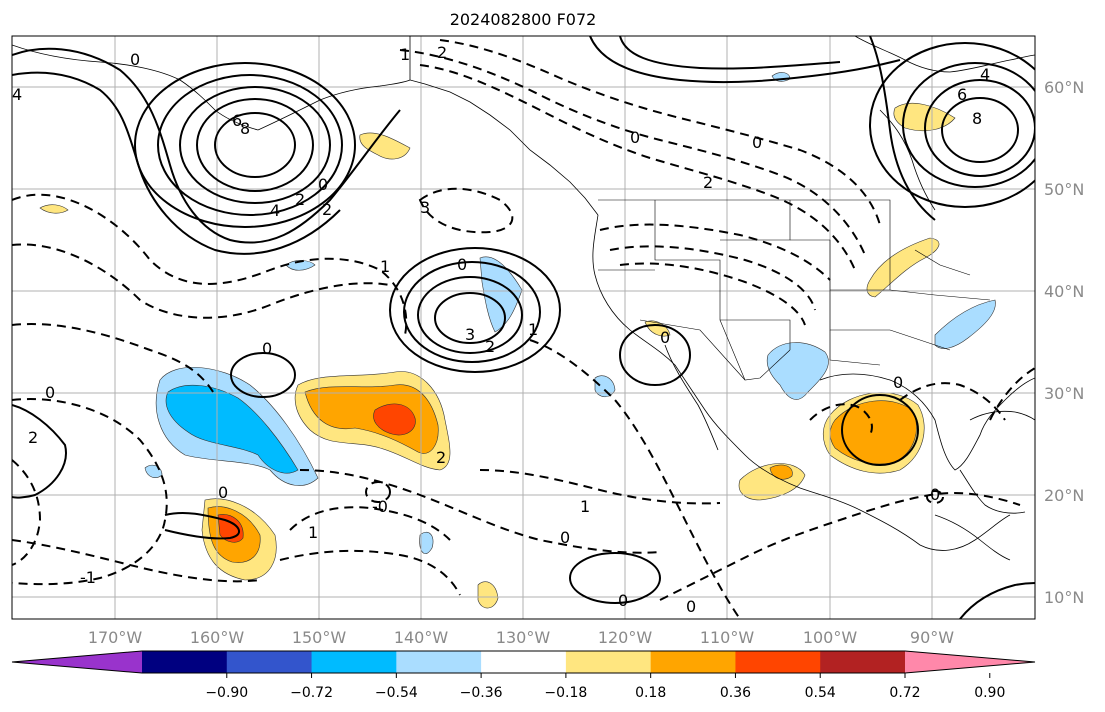 Image resolution: width=1105 pixels, height=712 pixels. Describe the element at coordinates (904, 693) in the screenshot. I see `colorbar-tick-label: 0.72` at that location.